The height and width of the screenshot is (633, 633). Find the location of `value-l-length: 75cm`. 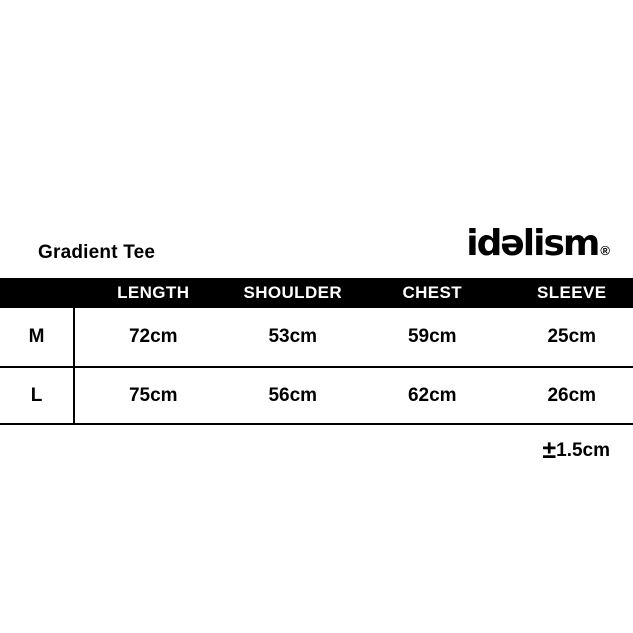

value-l-length: 75cm is located at coordinates (153, 395).